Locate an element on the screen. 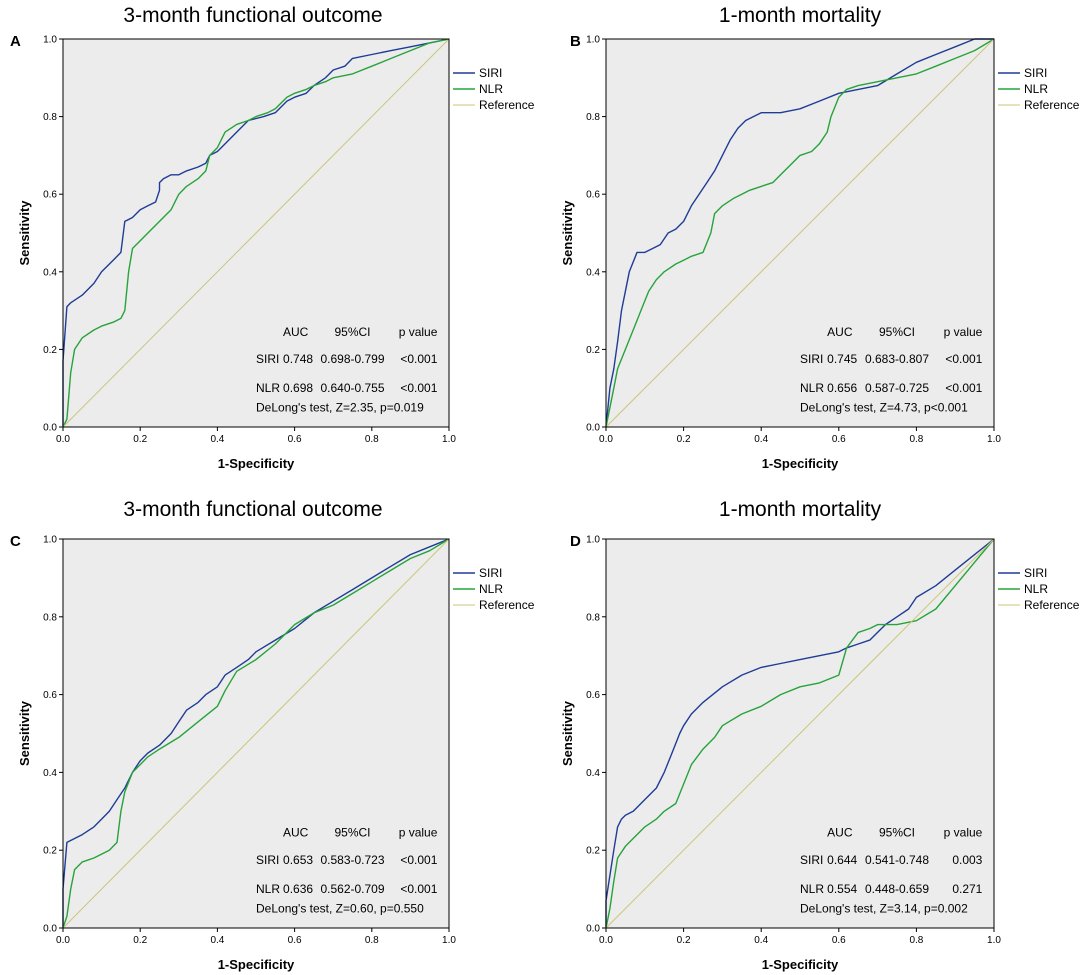  stats-ci-value: 0.698-0.799 is located at coordinates (352, 359).